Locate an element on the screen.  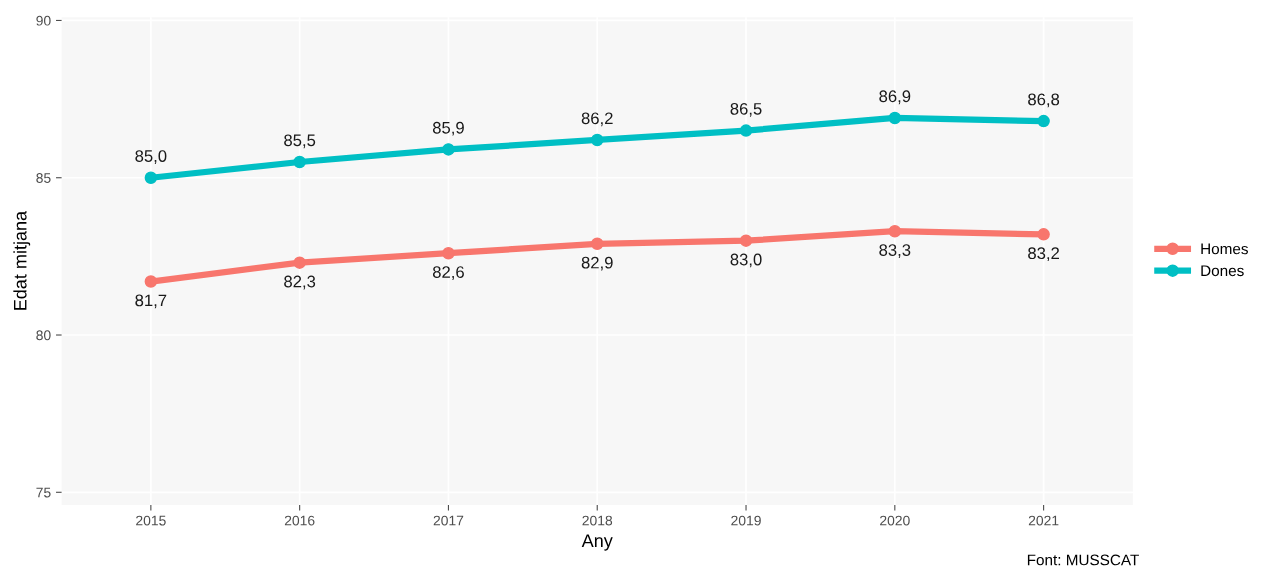
data-label: 85,5 is located at coordinates (300, 141).